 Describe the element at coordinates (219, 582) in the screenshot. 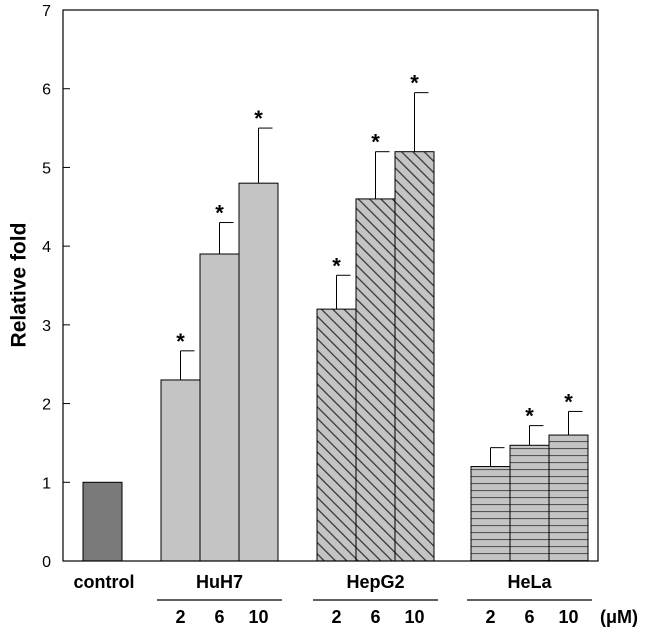

I see `group-label-huh7: HuH7` at that location.